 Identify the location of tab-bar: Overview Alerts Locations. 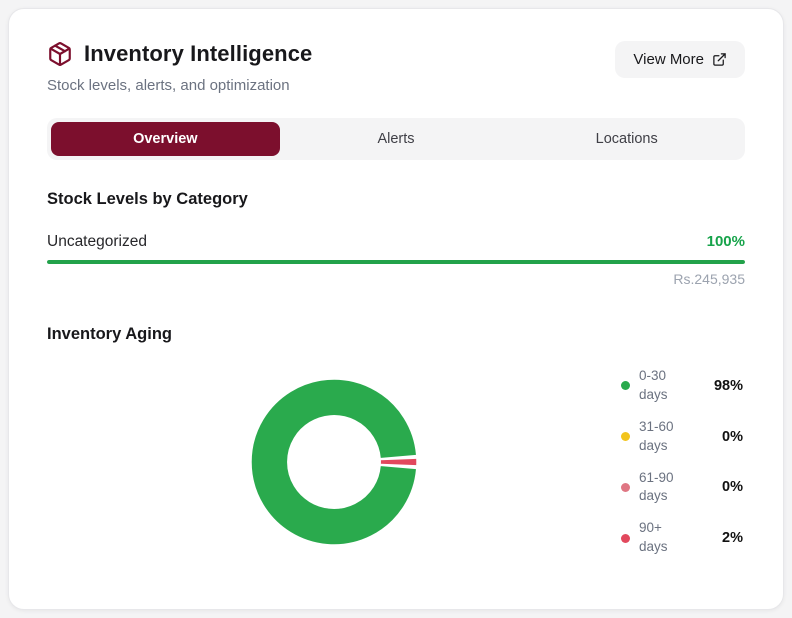
(396, 139).